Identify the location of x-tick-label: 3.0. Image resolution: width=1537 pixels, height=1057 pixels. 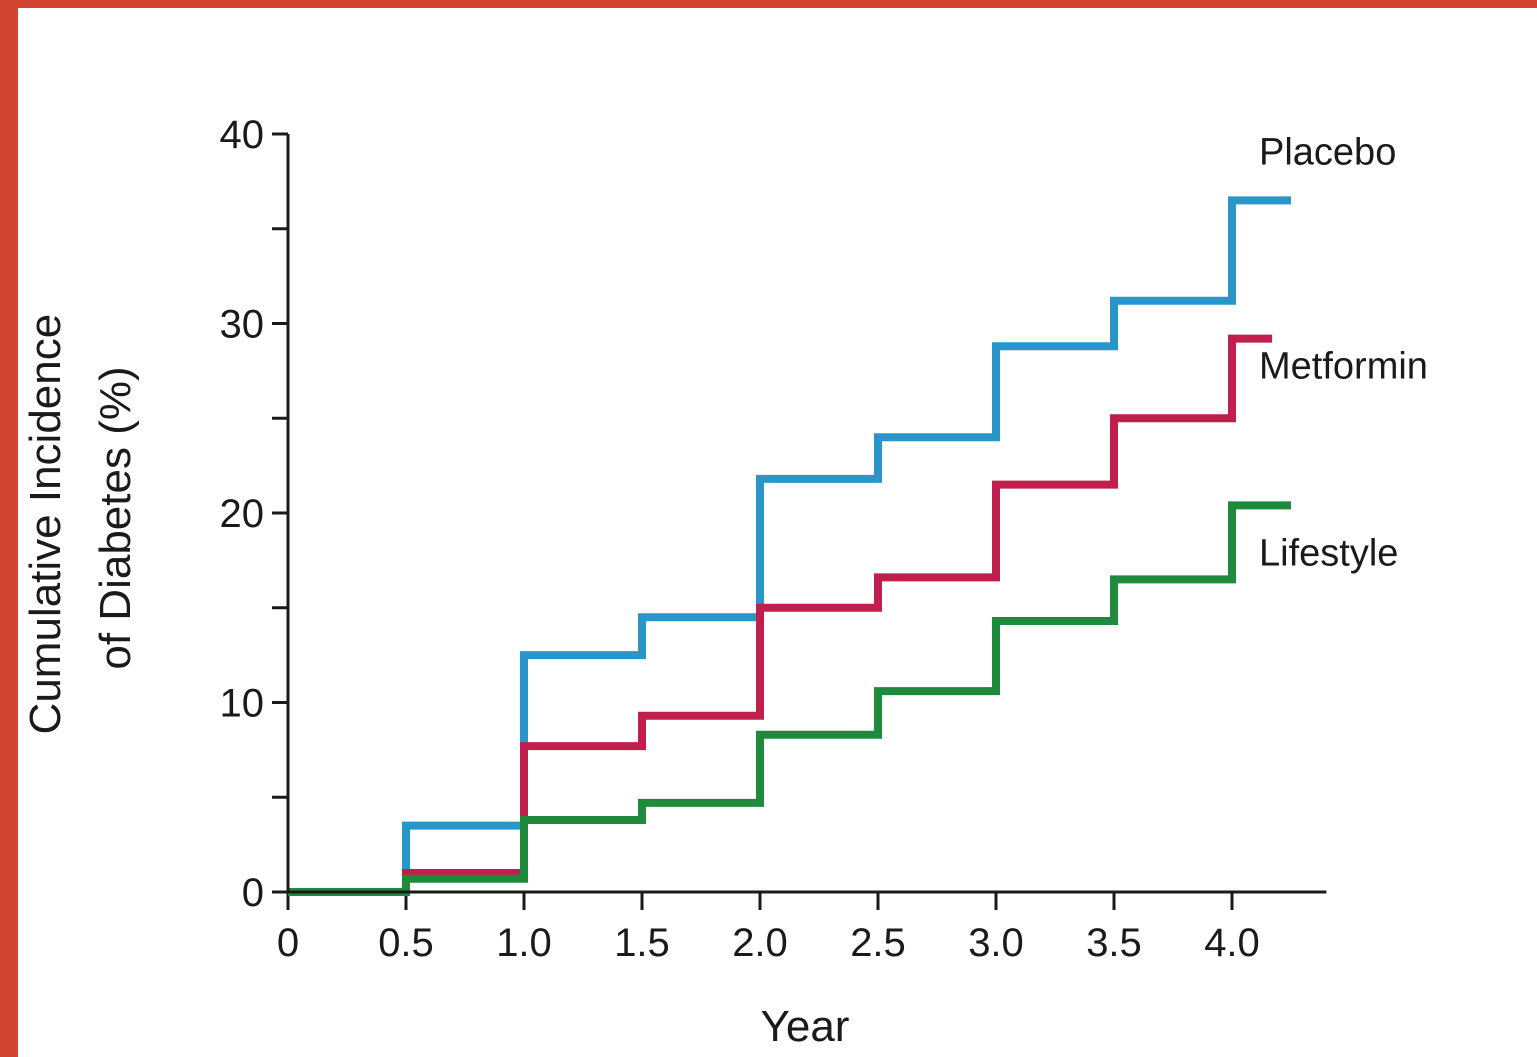
(996, 943).